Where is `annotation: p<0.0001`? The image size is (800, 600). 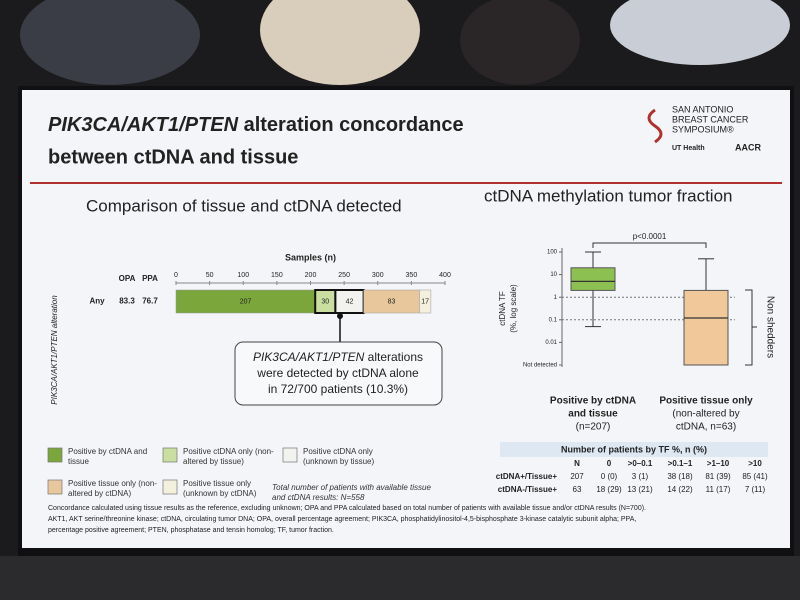
annotation: p<0.0001 is located at coordinates (650, 236).